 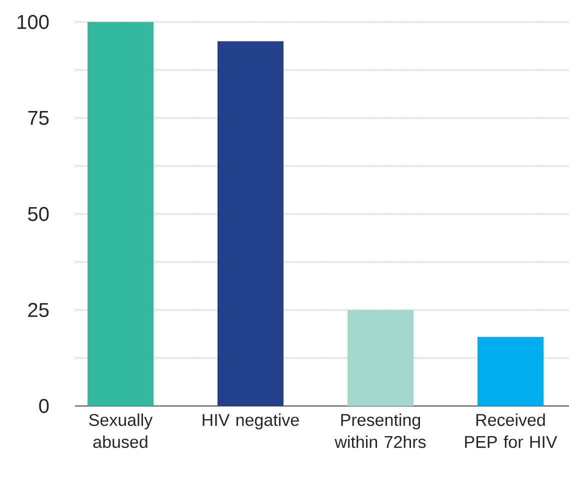 I want to click on x-tick-label: HIV negative, so click(x=250, y=422).